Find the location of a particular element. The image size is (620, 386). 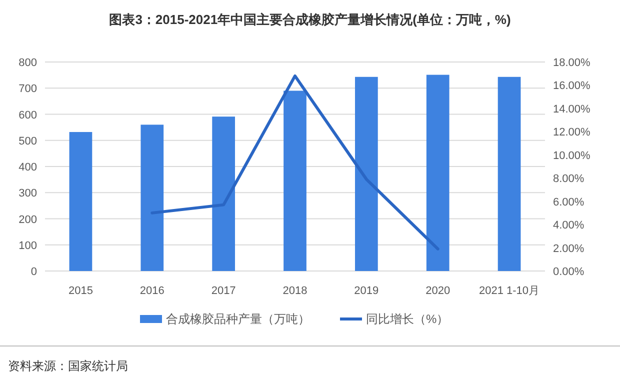

text: 资料来源：国家统计局 is located at coordinates (68, 366).